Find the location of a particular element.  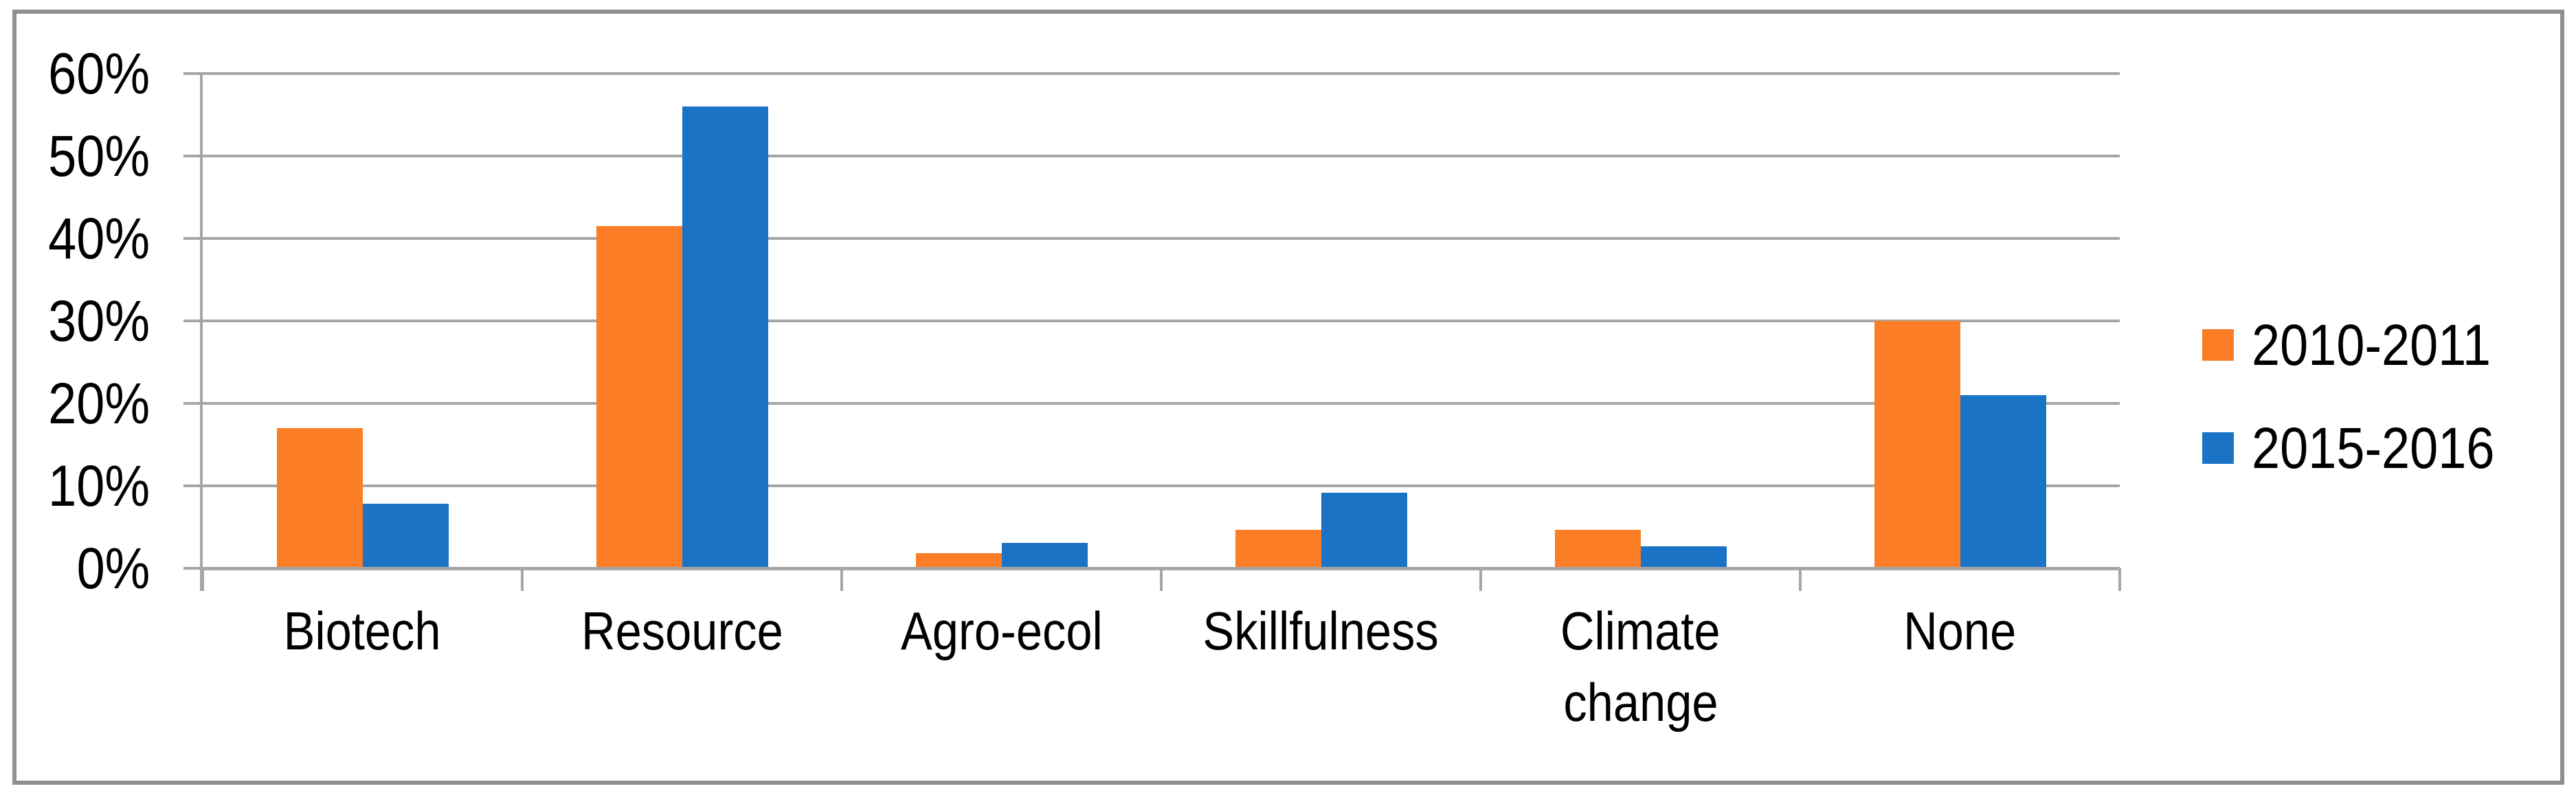

bar-2010-2011-agro-ecol is located at coordinates (959, 560).